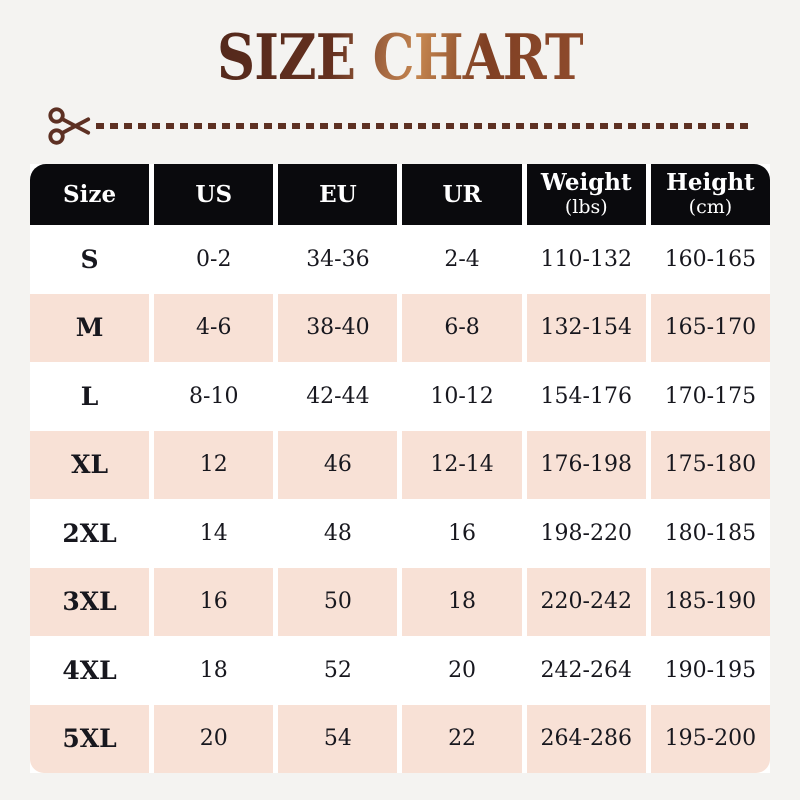 Image resolution: width=800 pixels, height=800 pixels. Describe the element at coordinates (586, 182) in the screenshot. I see `header-label: Weight` at that location.